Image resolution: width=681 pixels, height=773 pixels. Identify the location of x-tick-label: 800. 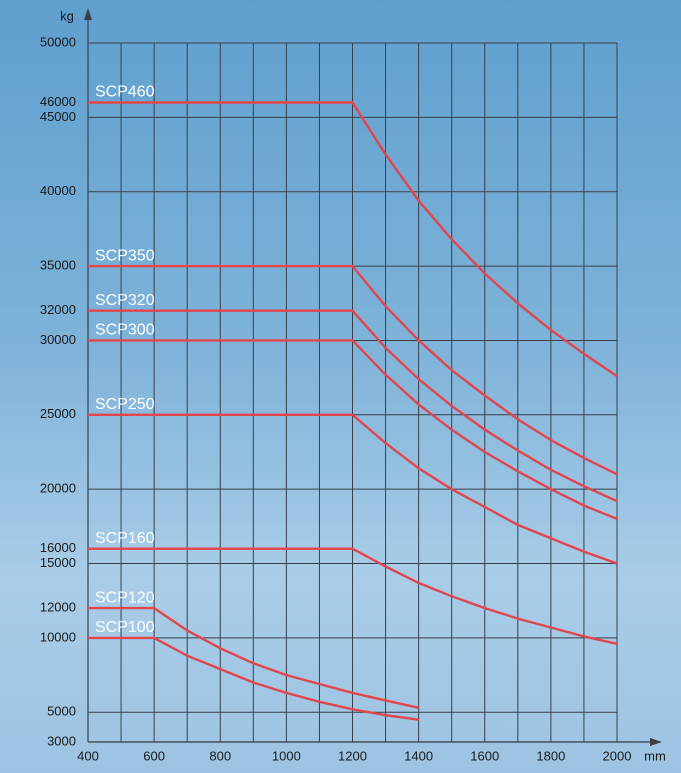
(220, 755).